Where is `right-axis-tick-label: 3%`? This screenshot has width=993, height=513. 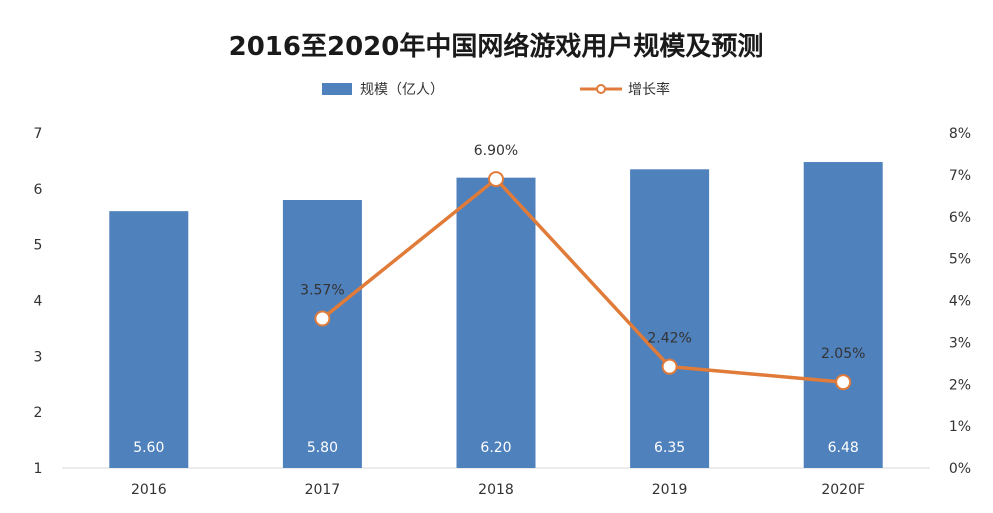
right-axis-tick-label: 3% is located at coordinates (960, 343).